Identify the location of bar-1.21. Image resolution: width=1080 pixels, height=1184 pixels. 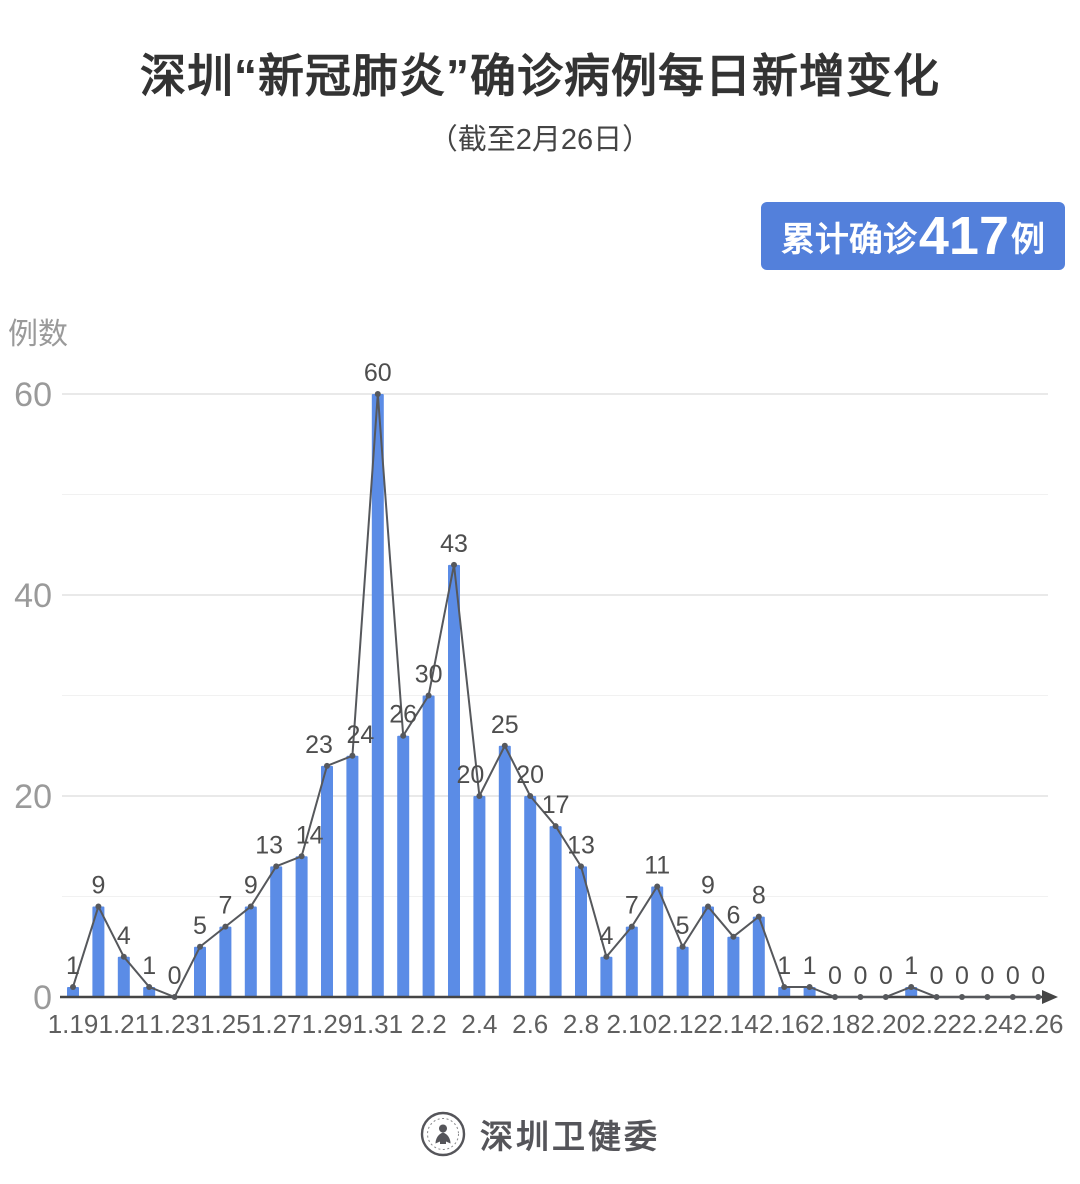
(123, 976).